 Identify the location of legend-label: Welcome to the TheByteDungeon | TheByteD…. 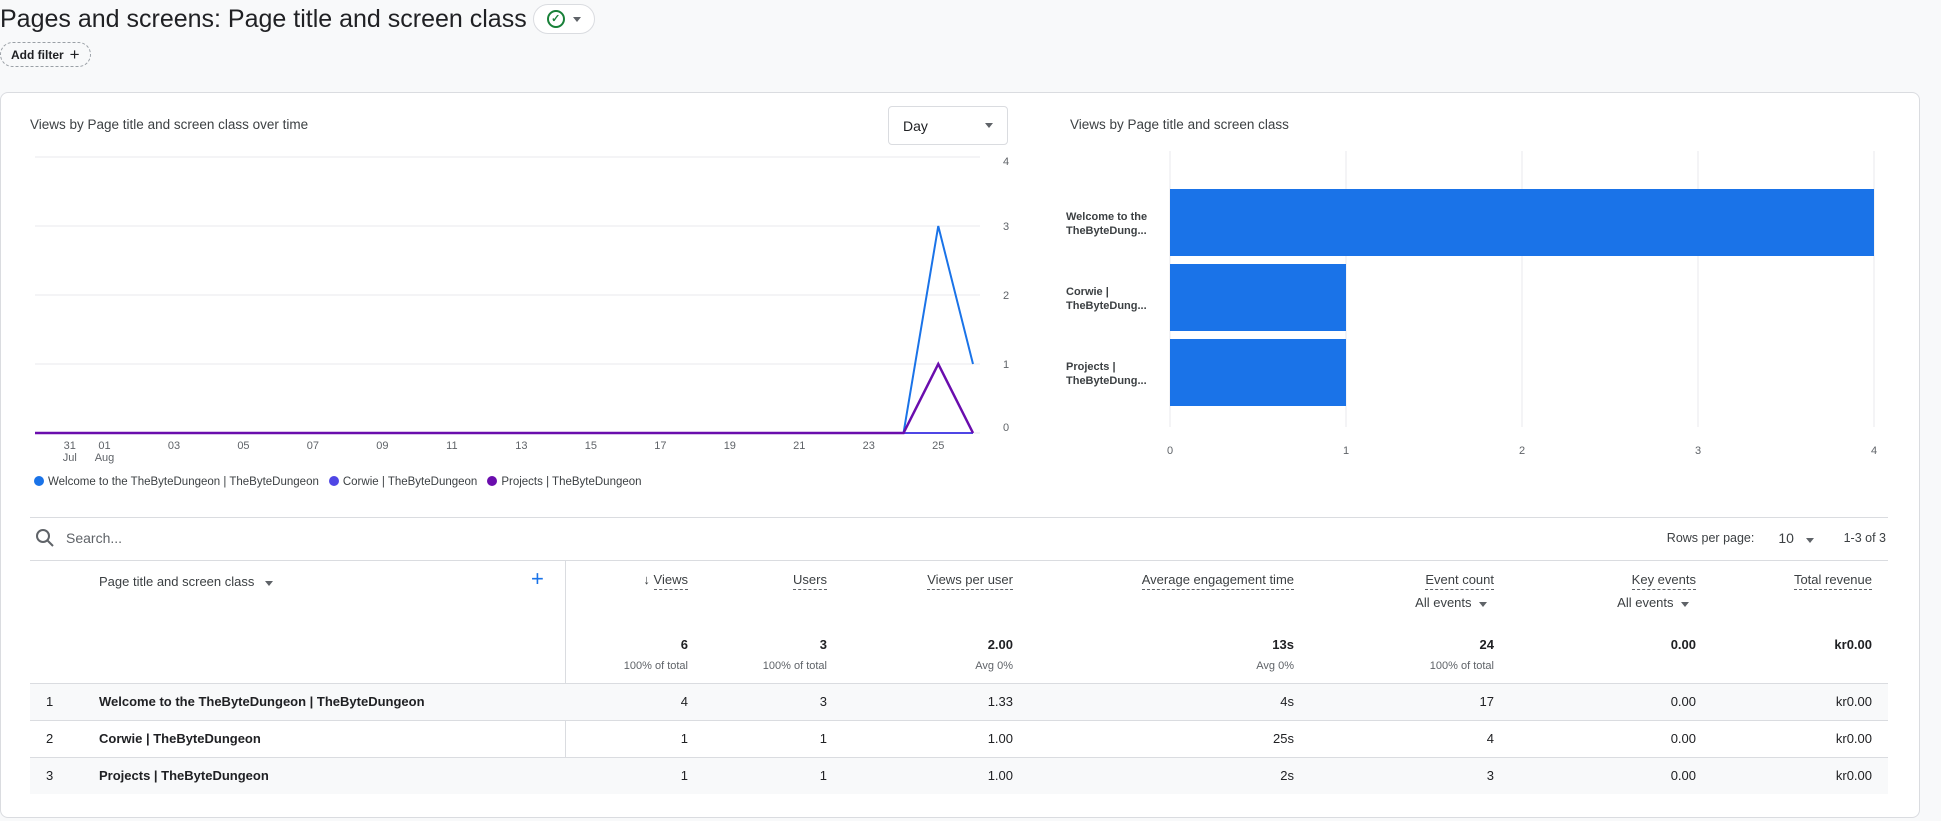
(183, 482).